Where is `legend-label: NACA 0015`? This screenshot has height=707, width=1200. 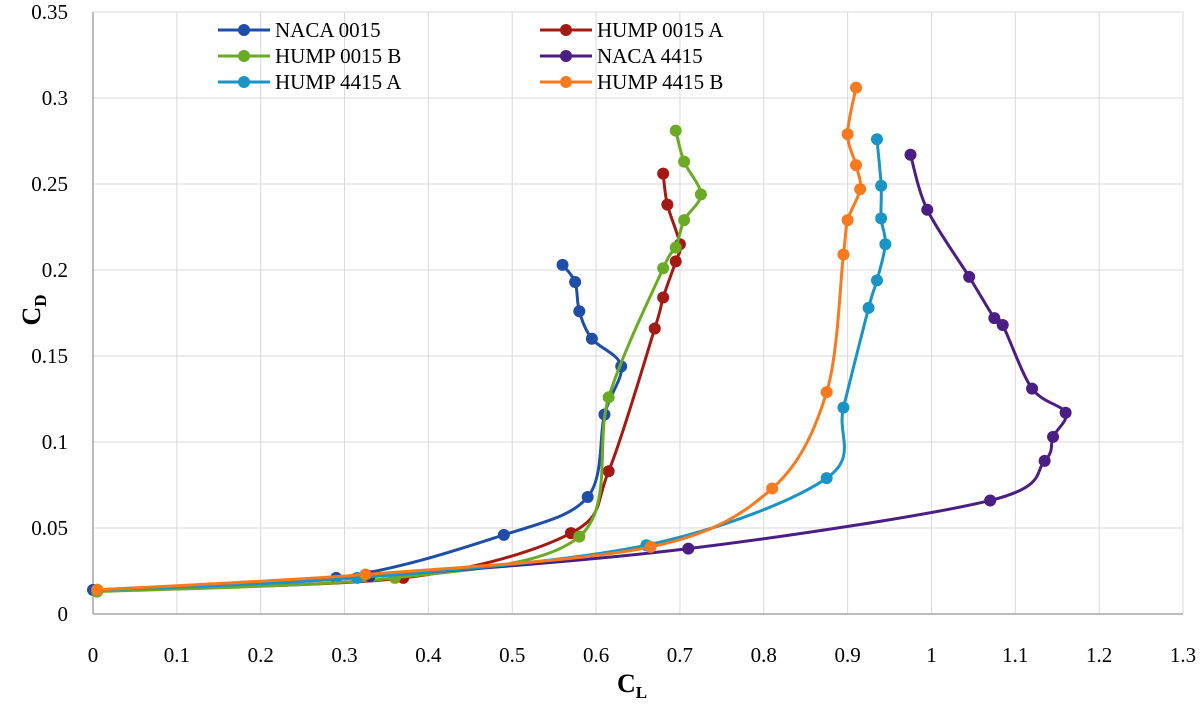 legend-label: NACA 0015 is located at coordinates (328, 30).